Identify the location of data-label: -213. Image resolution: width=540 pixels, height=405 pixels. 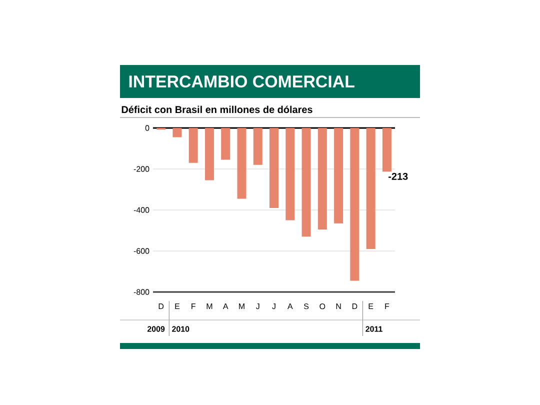
(398, 176).